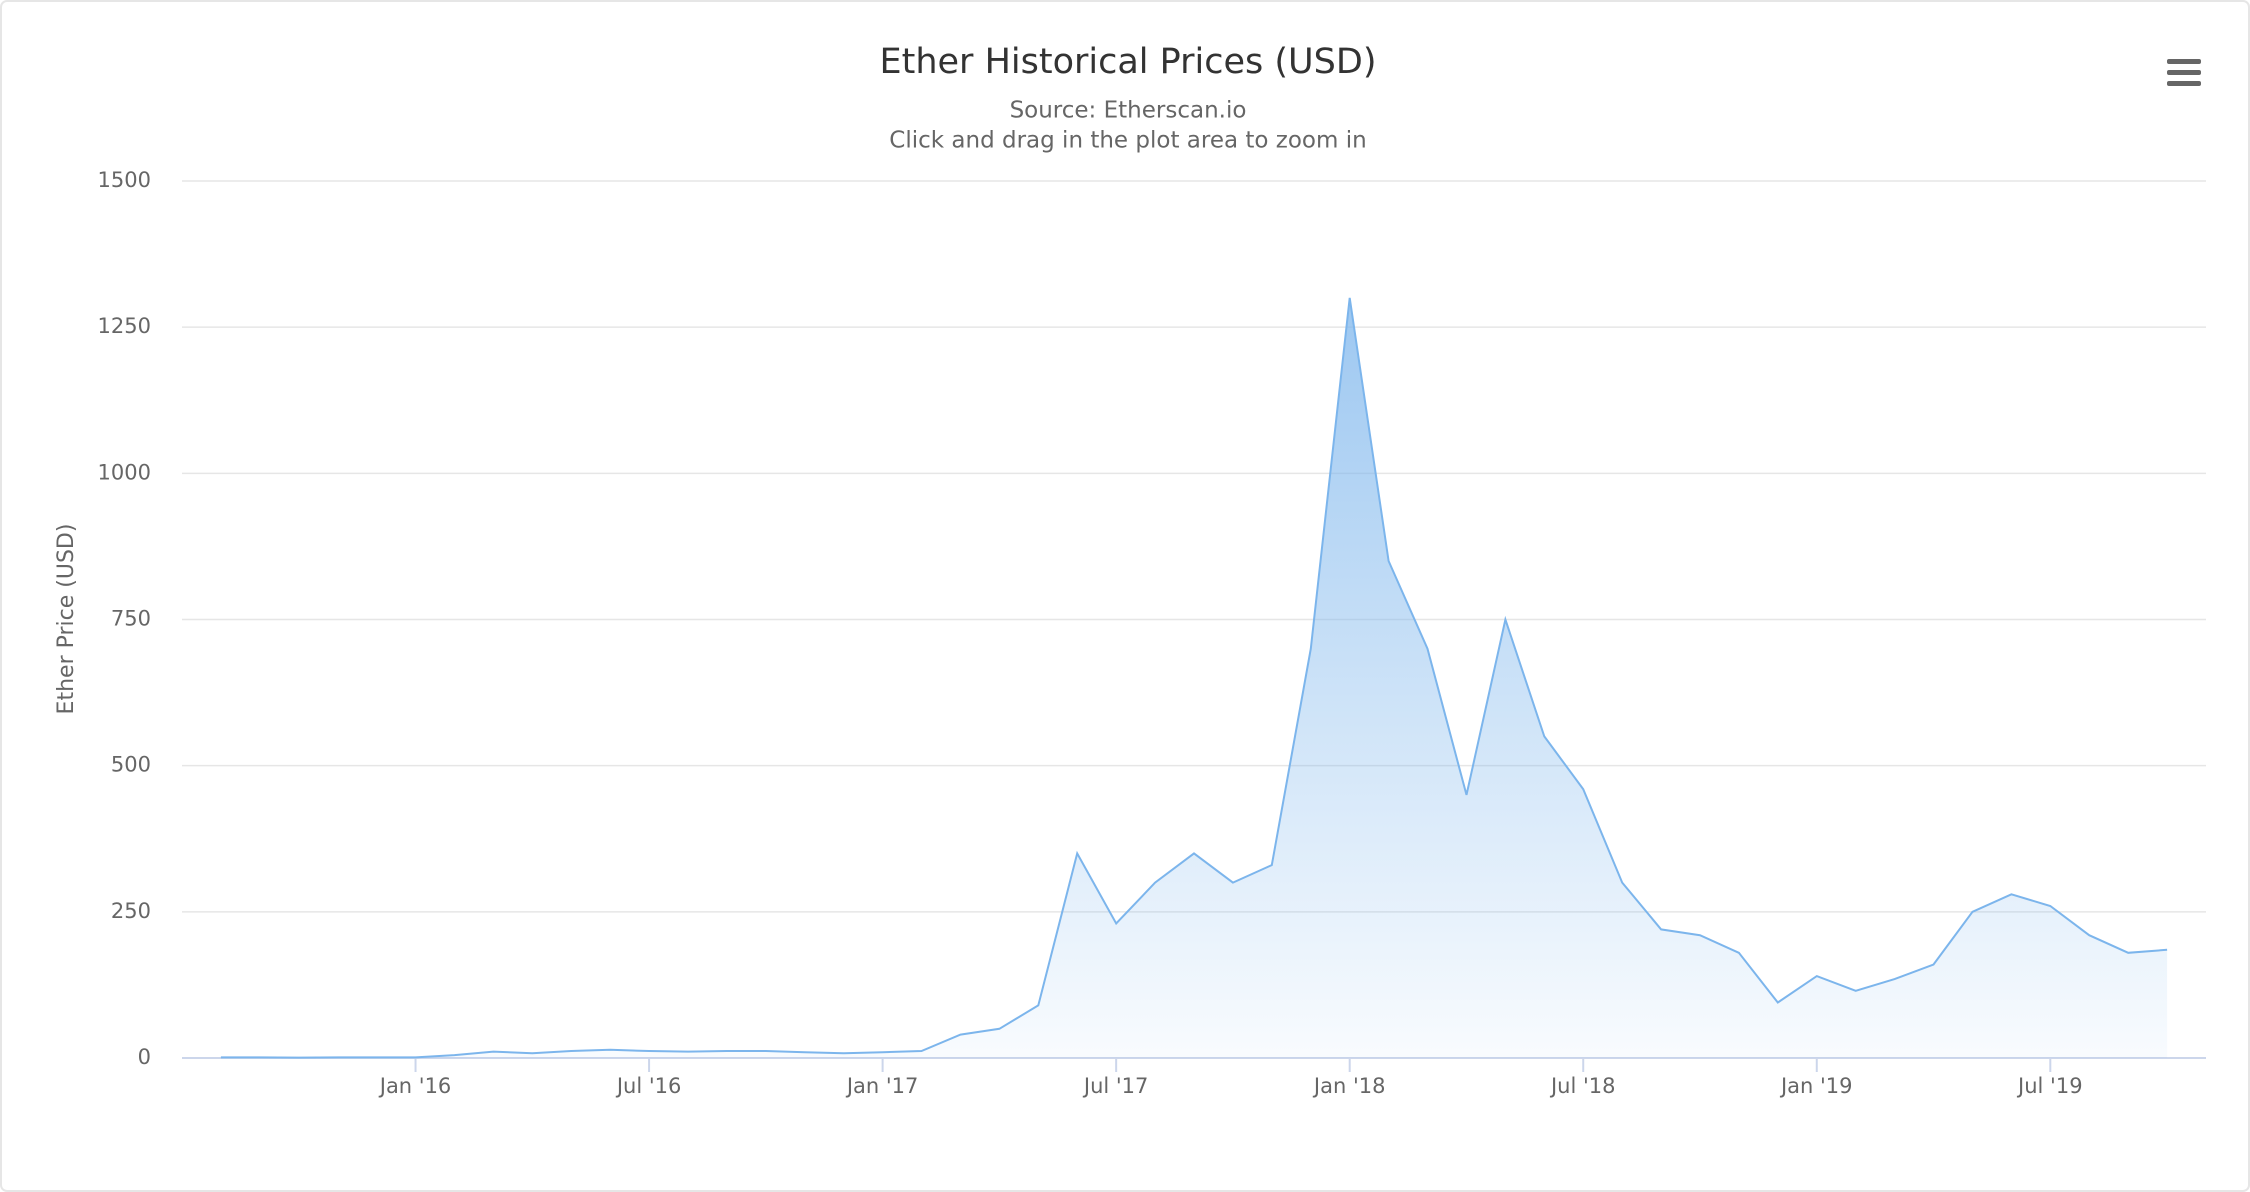 The image size is (2250, 1192). I want to click on y-axis-title: Ether Price (USD), so click(66, 619).